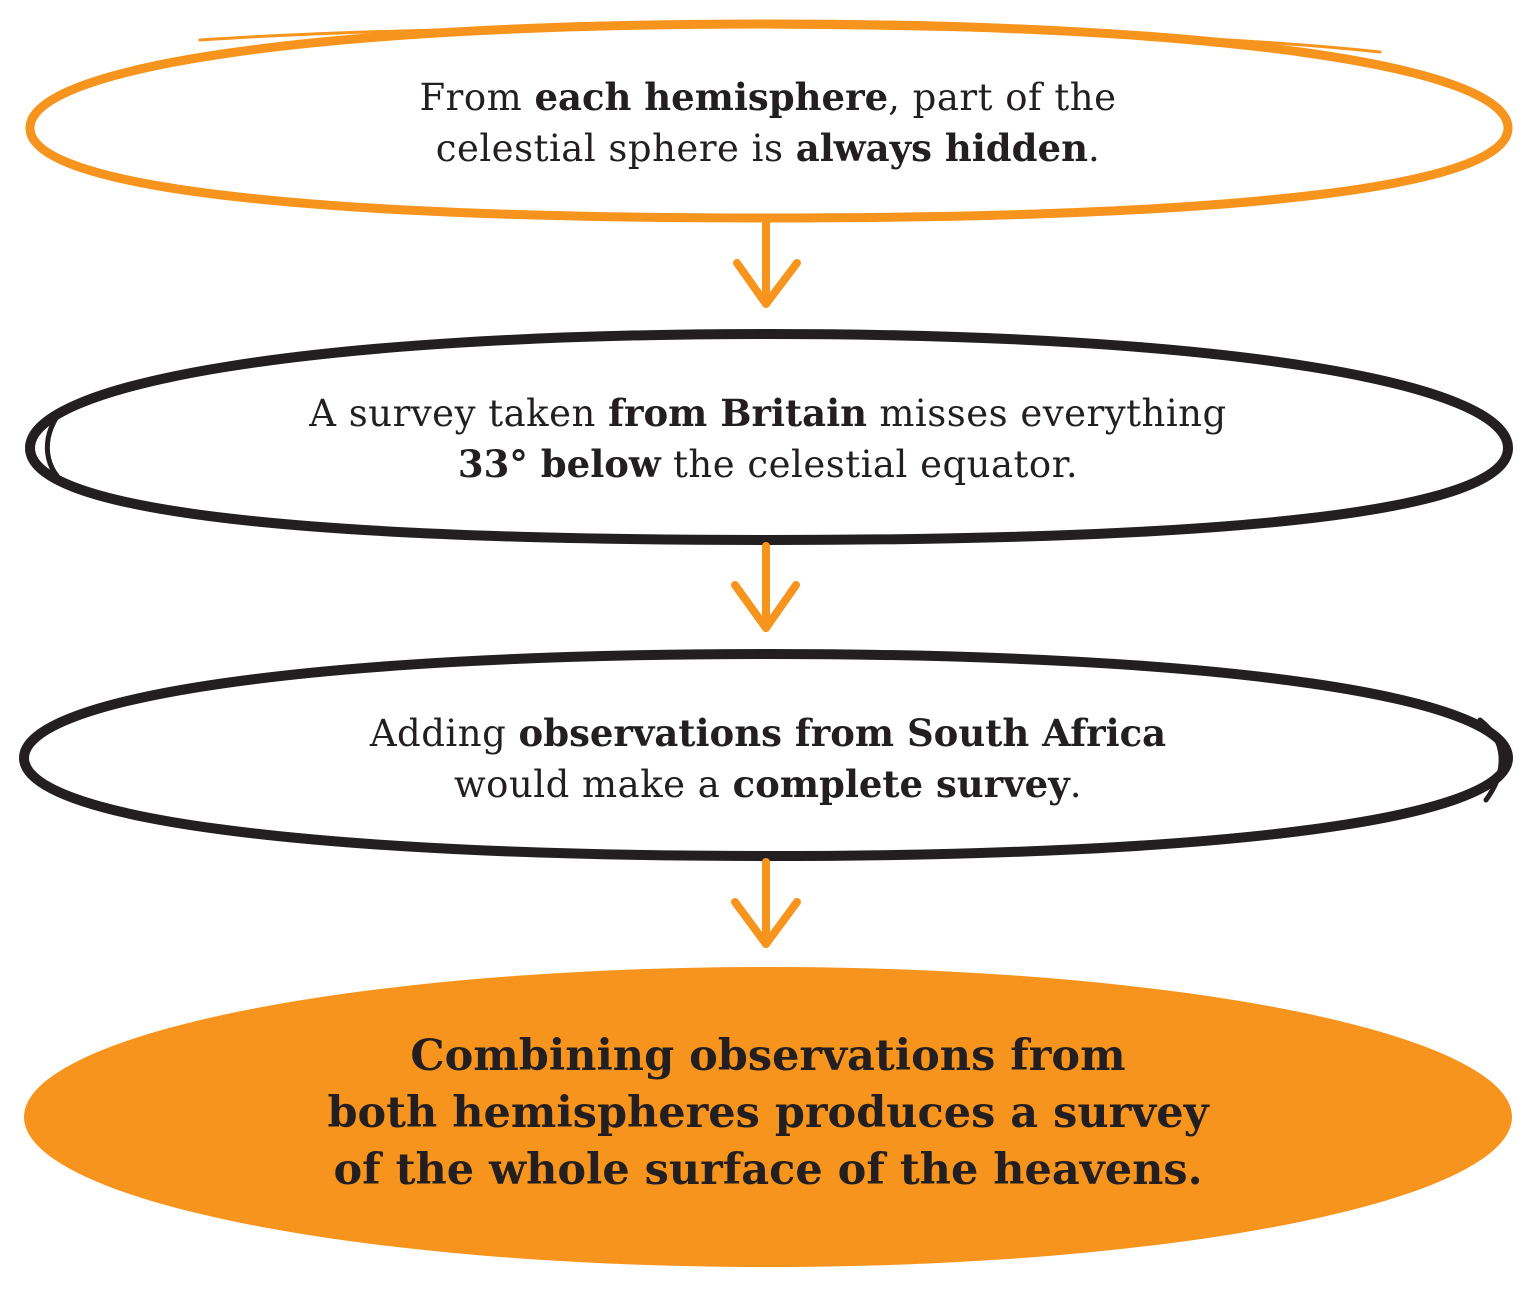 The image size is (1536, 1290). I want to click on body-text: From, so click(477, 97).